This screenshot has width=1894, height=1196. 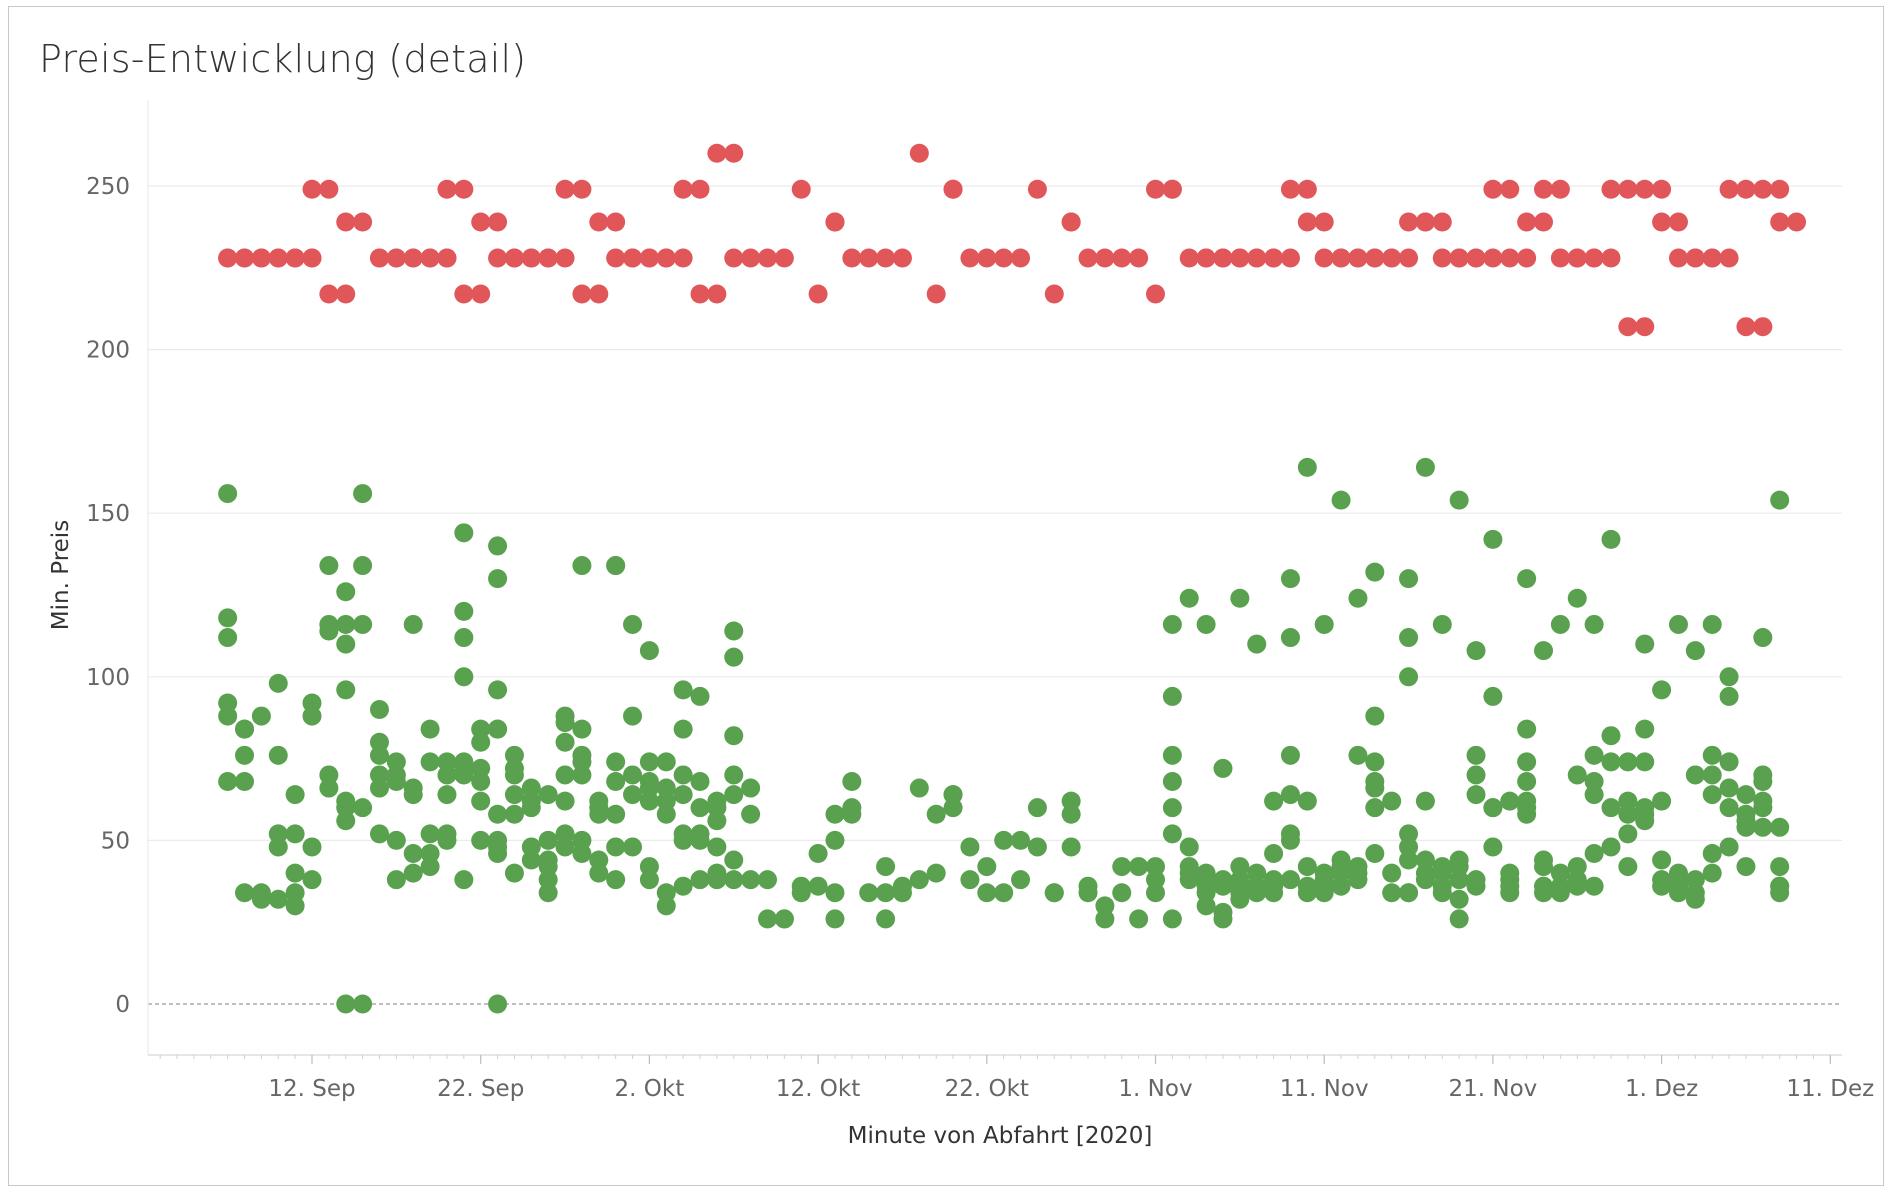 I want to click on x-tick-label: 21. Nov, so click(x=1493, y=1089).